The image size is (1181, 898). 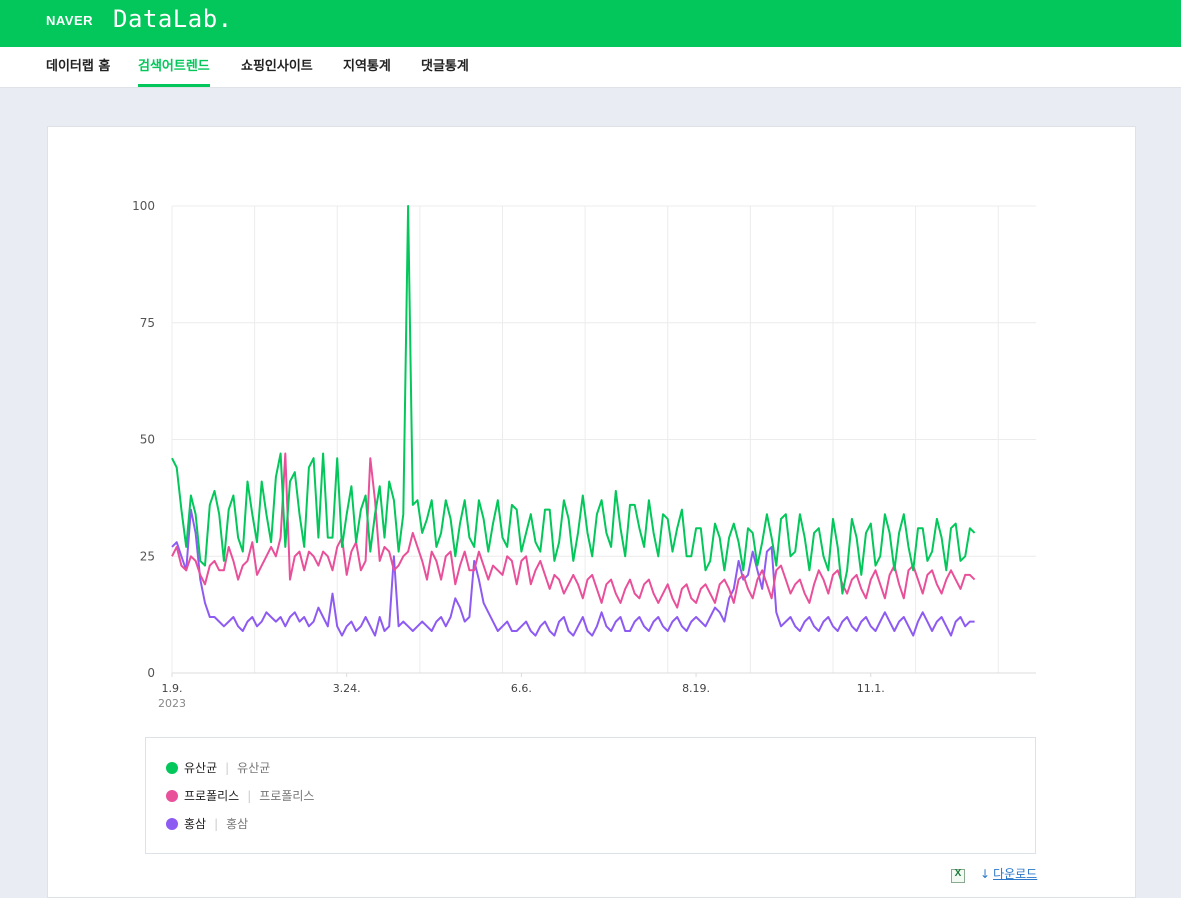 I want to click on legend-item-keywords: 프로폴리스, so click(x=287, y=796).